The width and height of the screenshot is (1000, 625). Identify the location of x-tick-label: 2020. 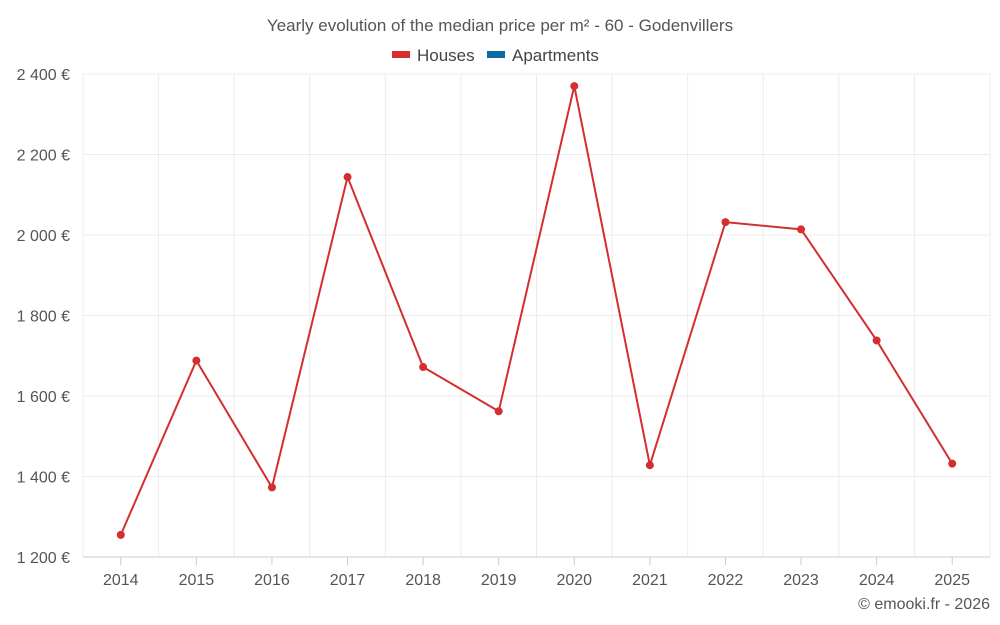
(574, 580).